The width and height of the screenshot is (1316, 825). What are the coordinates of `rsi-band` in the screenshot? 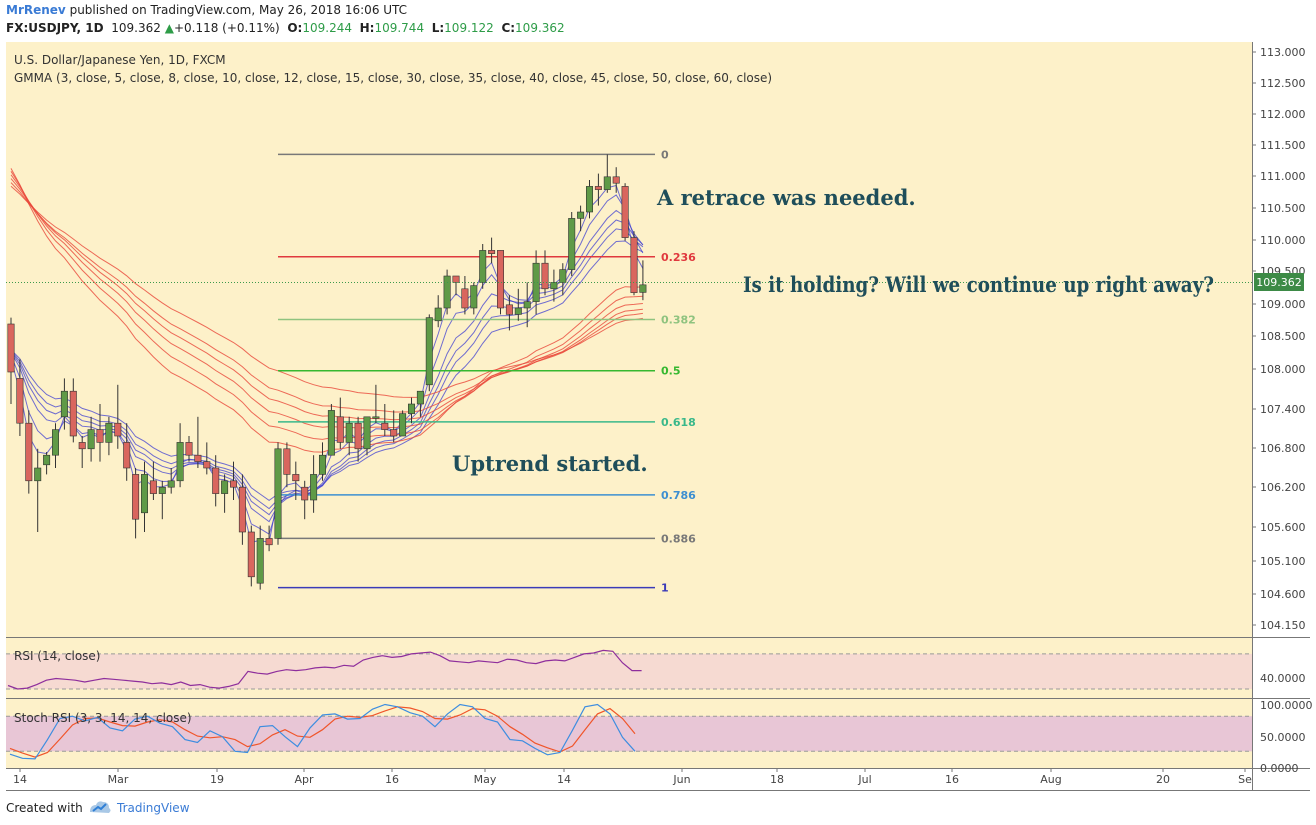 It's located at (629, 671).